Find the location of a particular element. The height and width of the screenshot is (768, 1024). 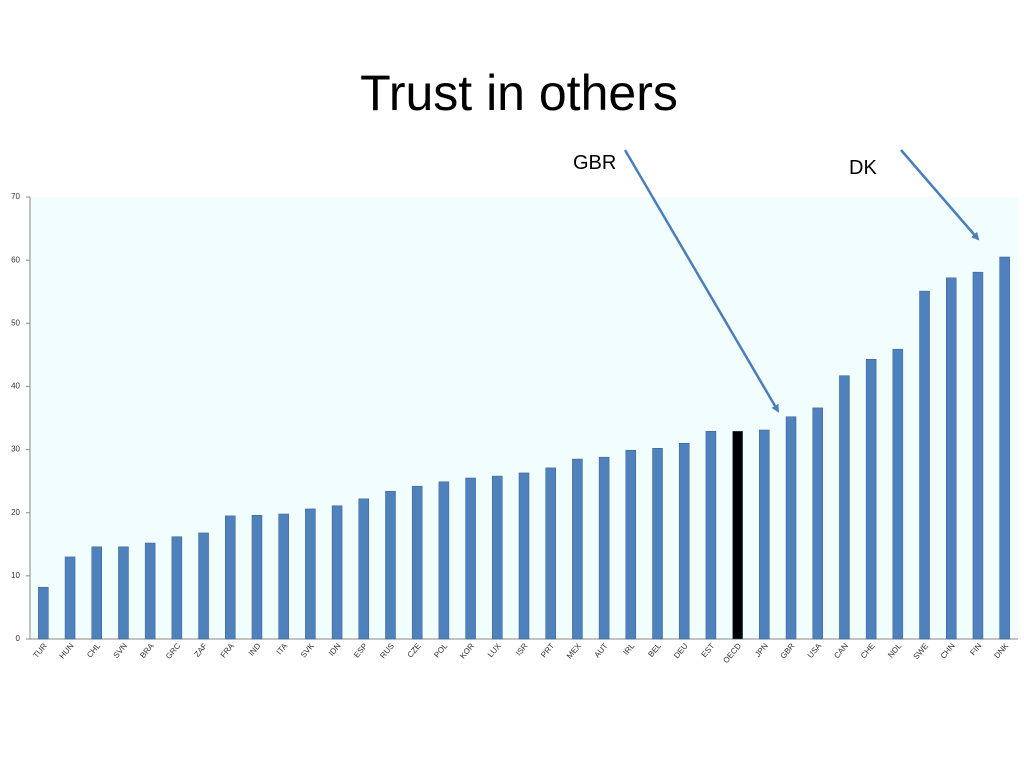

x-tick-label: EST is located at coordinates (708, 650).